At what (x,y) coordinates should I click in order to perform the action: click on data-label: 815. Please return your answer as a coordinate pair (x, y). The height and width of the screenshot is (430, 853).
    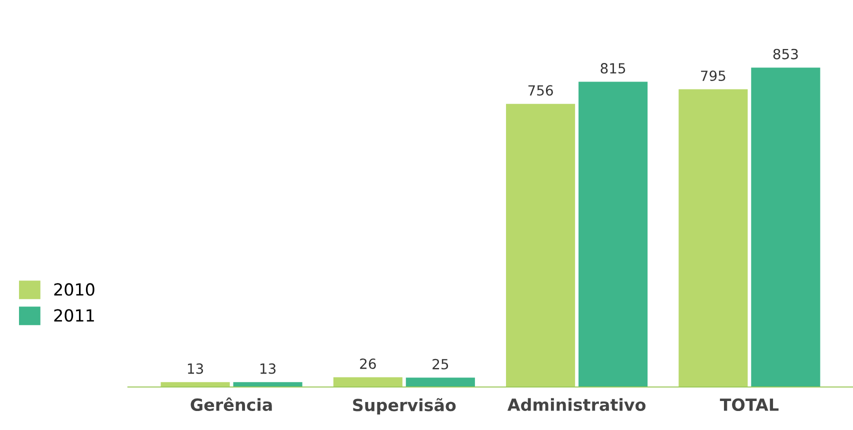
    Looking at the image, I should click on (613, 68).